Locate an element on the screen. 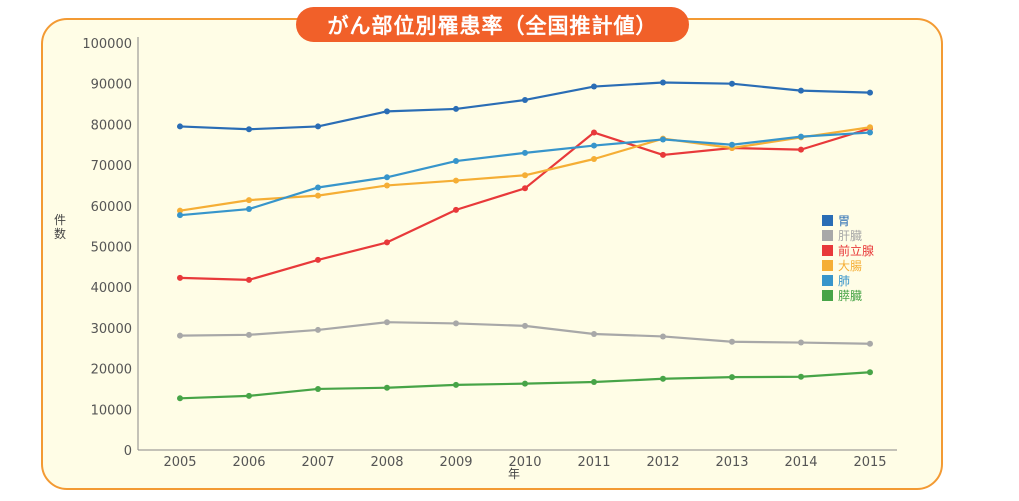 This screenshot has height=501, width=1019. legend-item: 胃 is located at coordinates (848, 220).